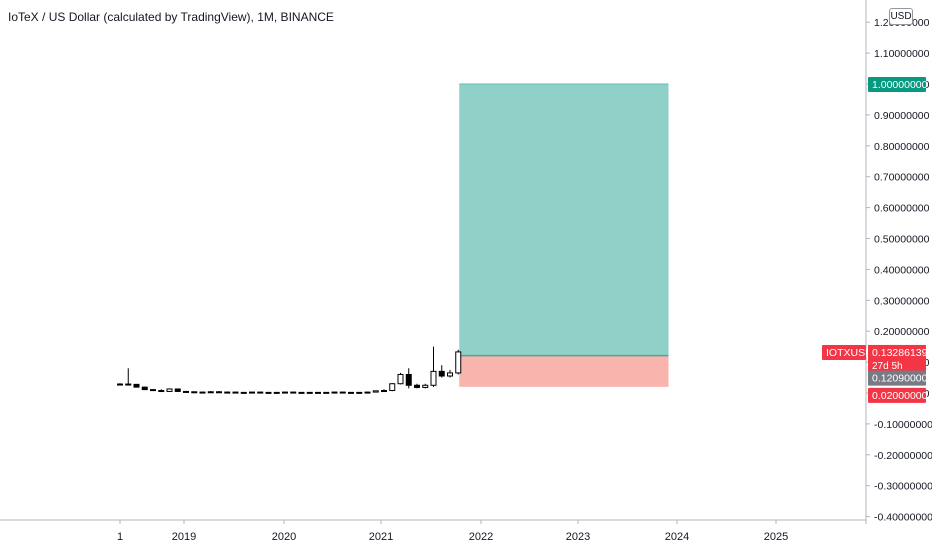  Describe the element at coordinates (776, 537) in the screenshot. I see `x-tick-label: 2025` at that location.